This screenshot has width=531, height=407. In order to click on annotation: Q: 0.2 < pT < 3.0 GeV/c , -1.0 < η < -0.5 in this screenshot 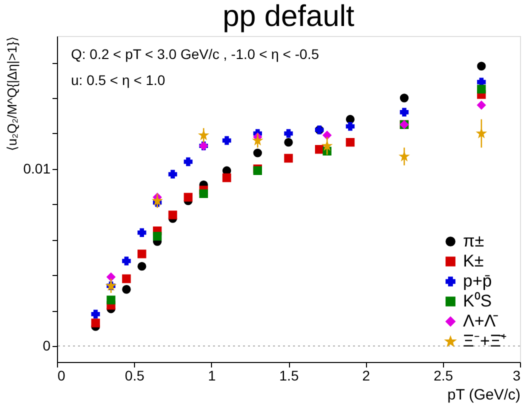, I will do `click(195, 54)`.